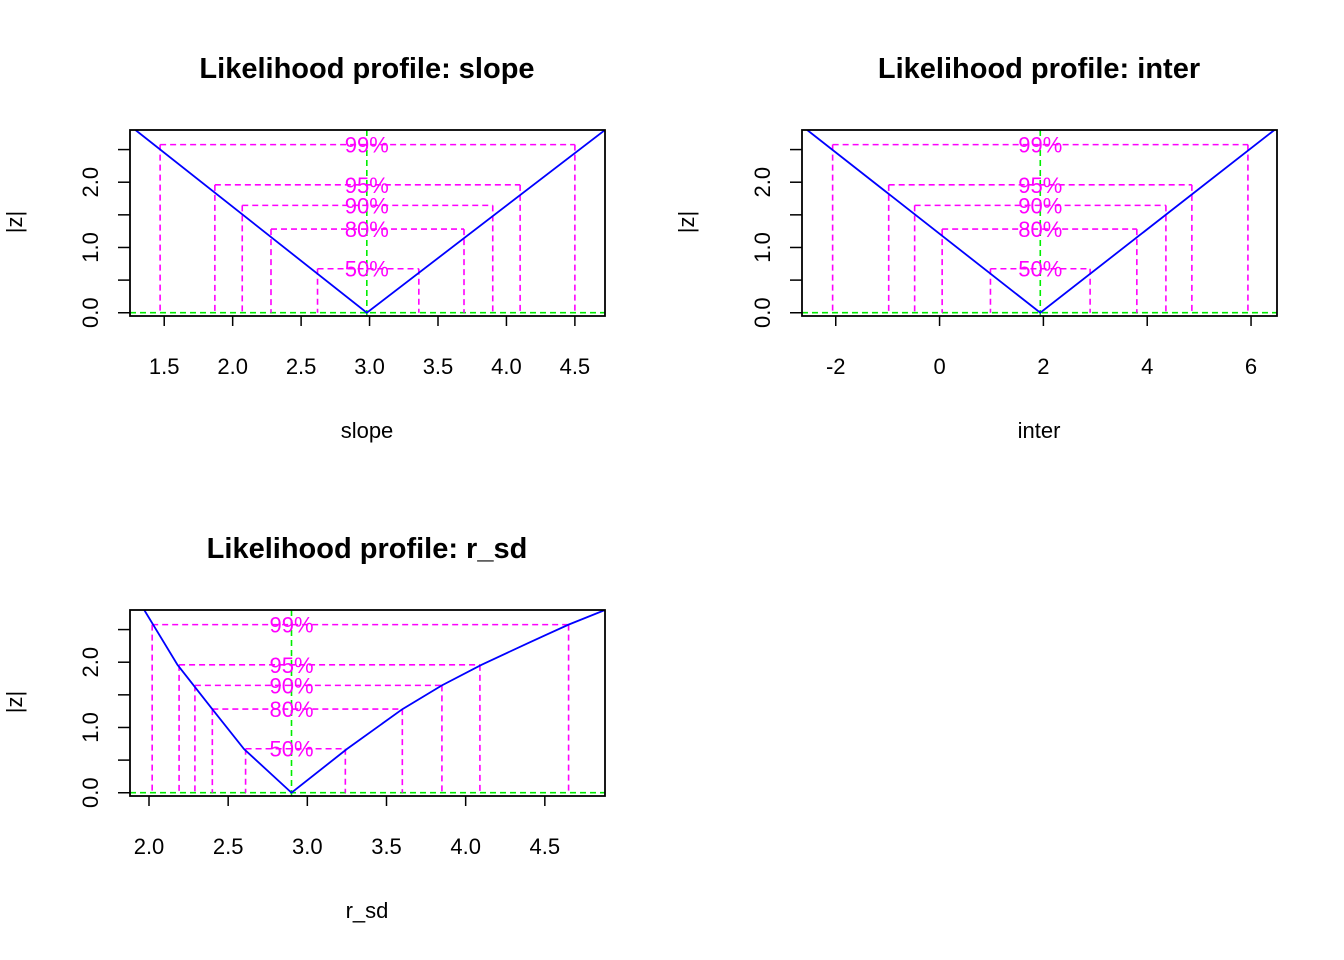 This screenshot has width=1344, height=960. Describe the element at coordinates (367, 430) in the screenshot. I see `x-axis-label: slope` at that location.